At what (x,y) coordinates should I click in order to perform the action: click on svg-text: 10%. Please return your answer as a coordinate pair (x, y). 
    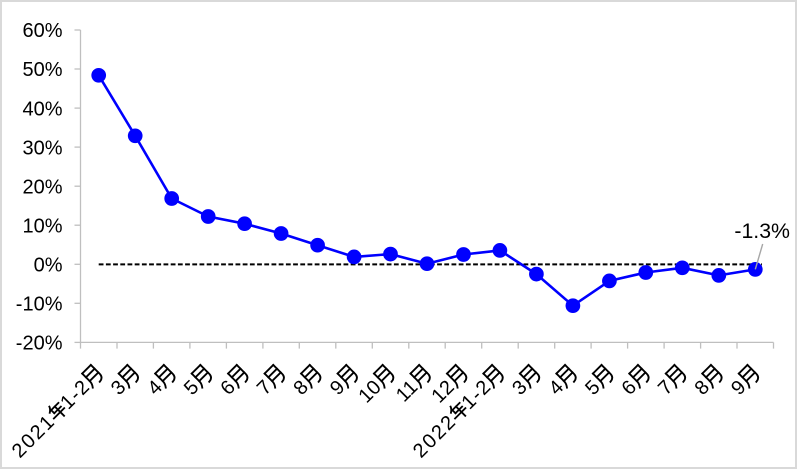
    Looking at the image, I should click on (42, 226).